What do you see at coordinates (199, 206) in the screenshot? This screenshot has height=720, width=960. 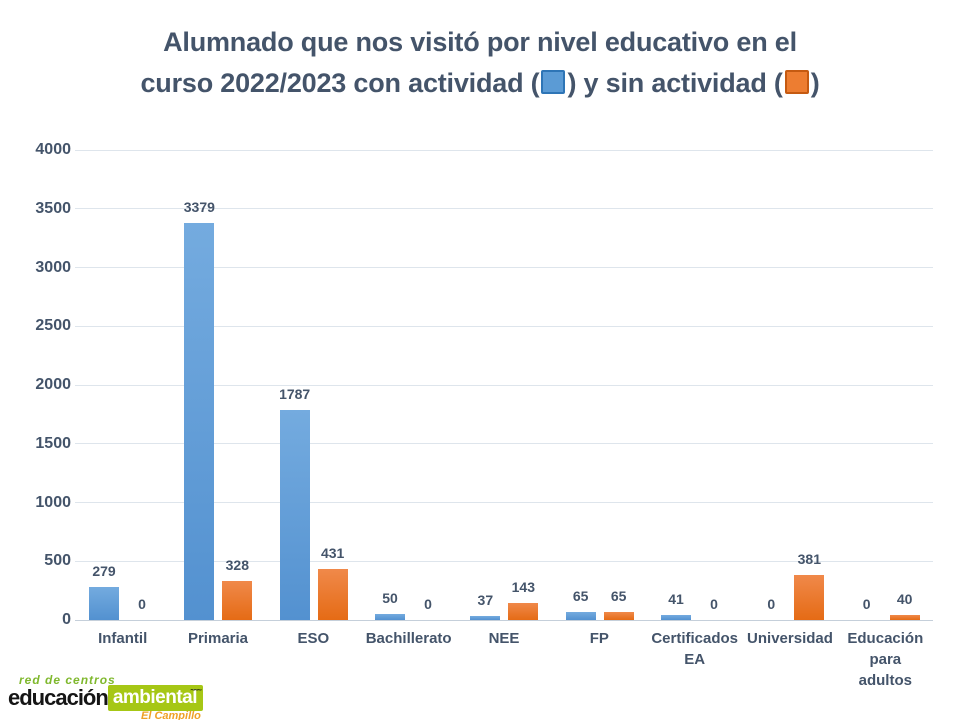 I see `data-label-con-actividad-1: 3379` at bounding box center [199, 206].